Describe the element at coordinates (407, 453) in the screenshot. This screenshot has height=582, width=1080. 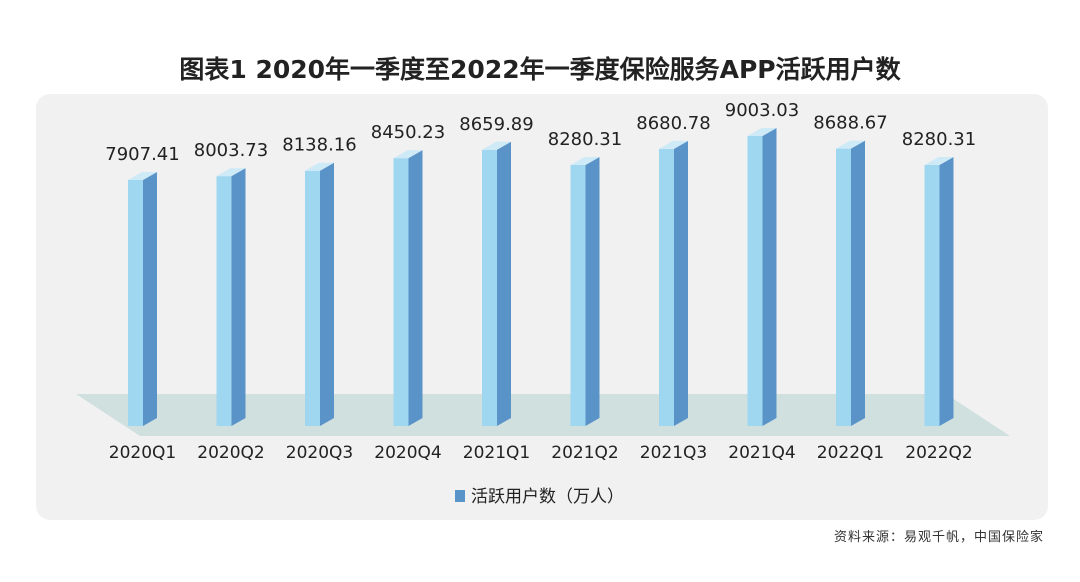
I see `x-tick-2020Q4: 2020Q4` at that location.